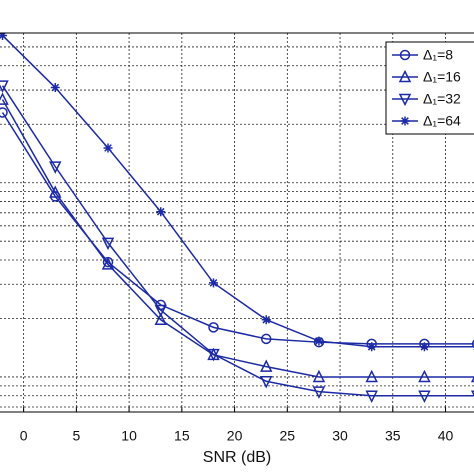 The width and height of the screenshot is (474, 474). Describe the element at coordinates (442, 121) in the screenshot. I see `legend-label: Δ₁=64` at that location.